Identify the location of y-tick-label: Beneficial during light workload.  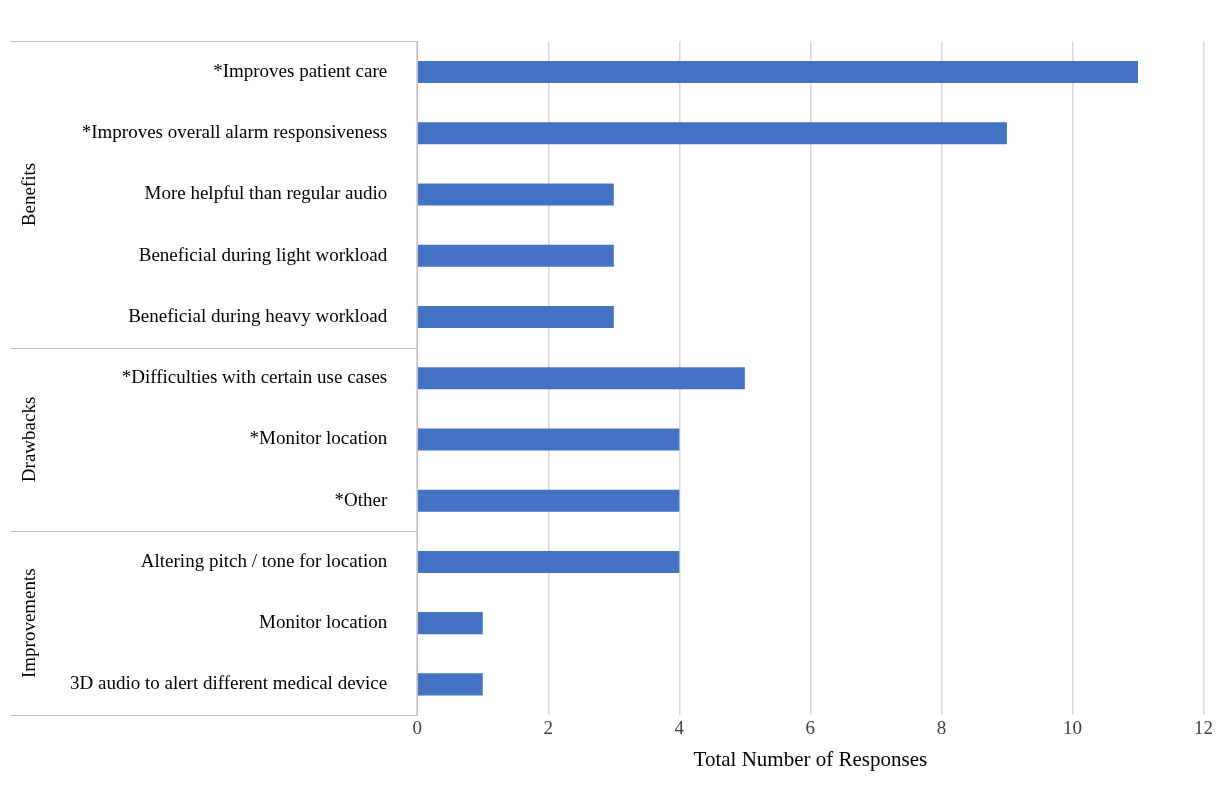
(263, 254).